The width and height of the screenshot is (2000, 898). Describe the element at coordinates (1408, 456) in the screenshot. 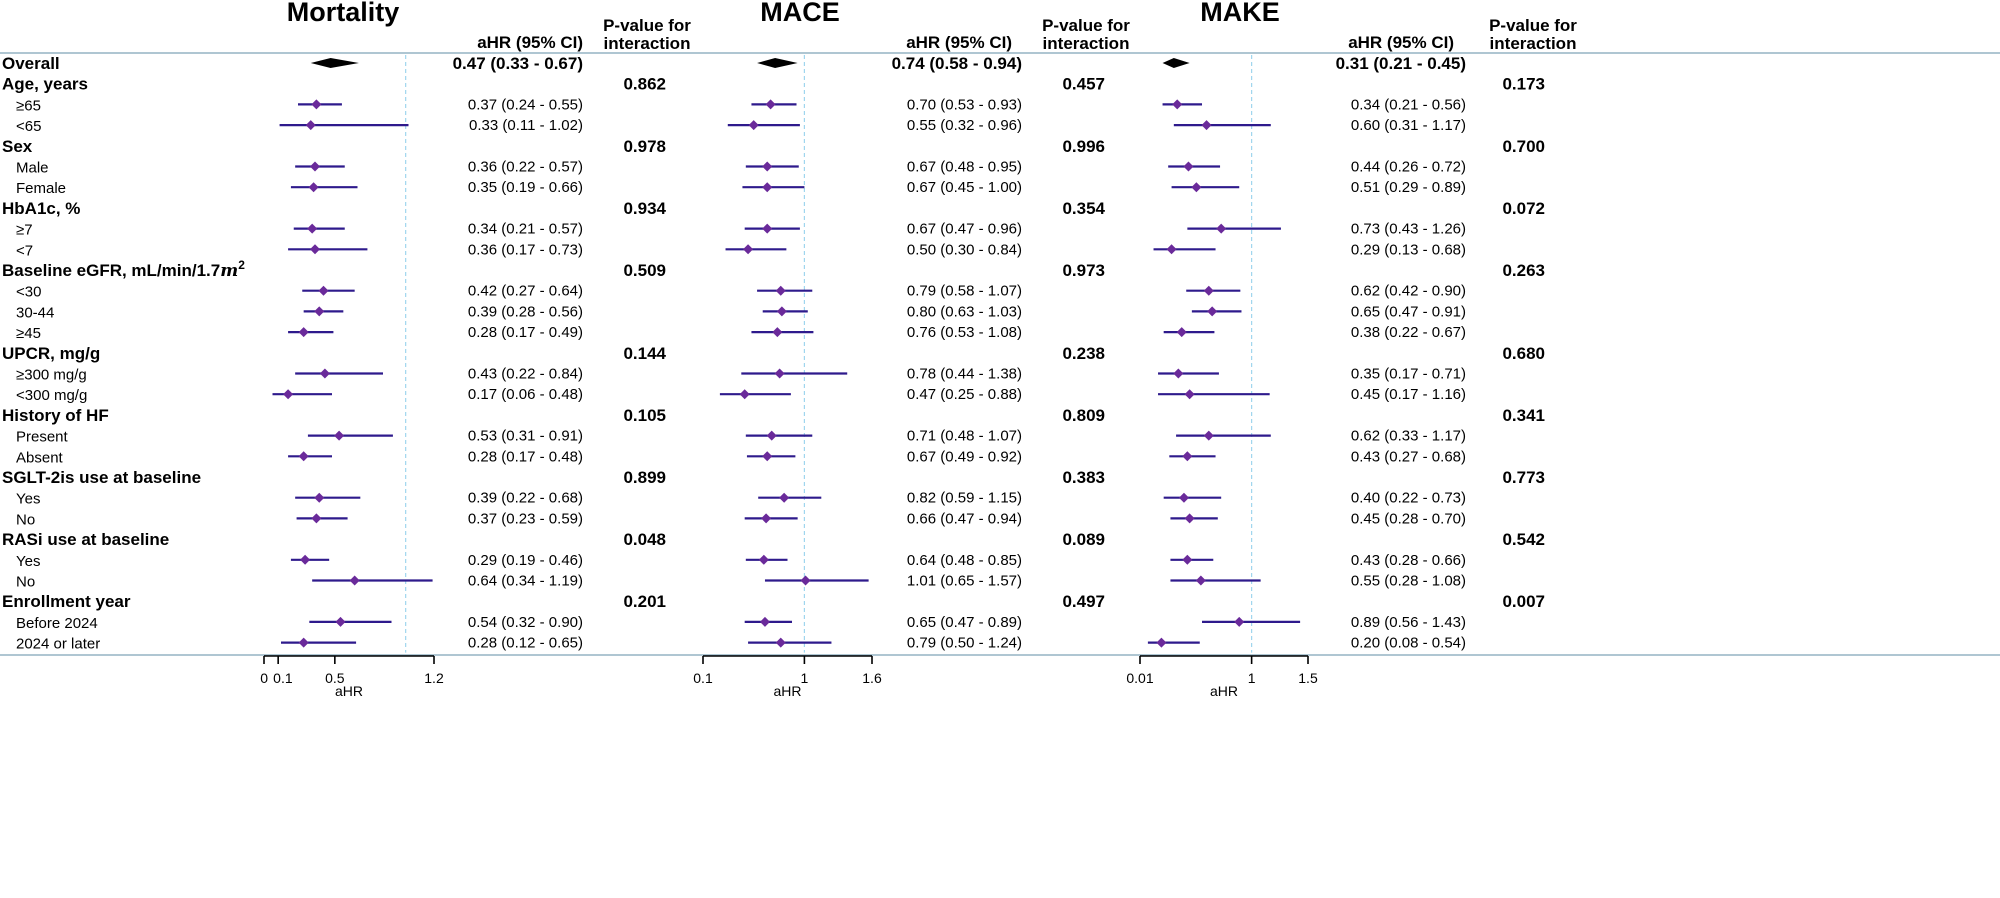

I see `subgroup-ci-text: 0.43 (0.27 - 0.68)` at that location.